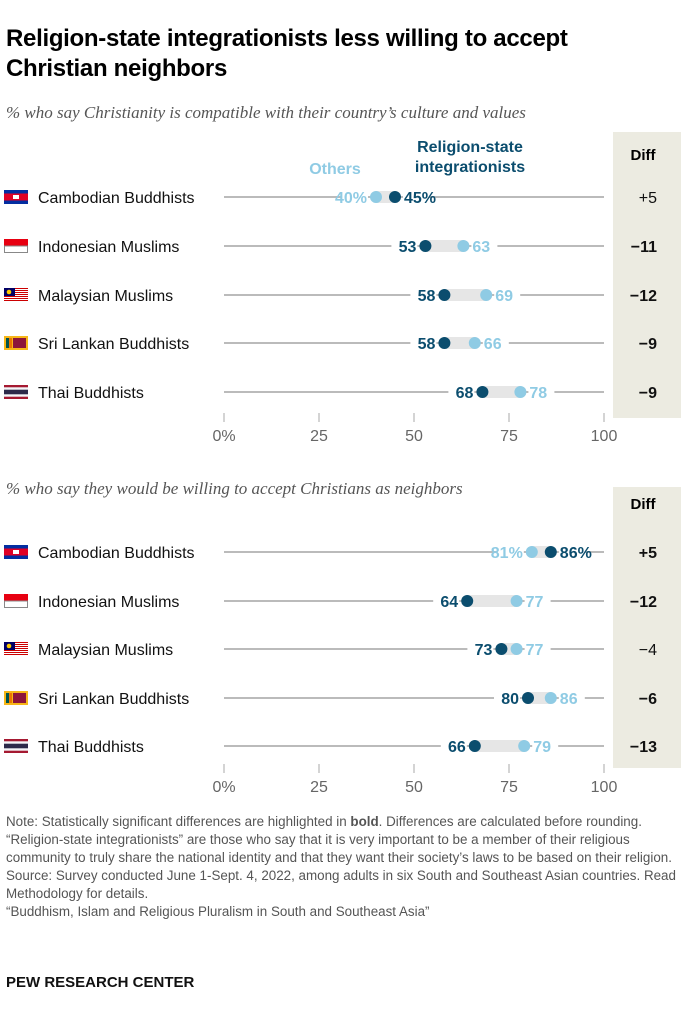 Image resolution: width=681 pixels, height=1024 pixels. Describe the element at coordinates (16, 597) in the screenshot. I see `indonesia-flag` at that location.